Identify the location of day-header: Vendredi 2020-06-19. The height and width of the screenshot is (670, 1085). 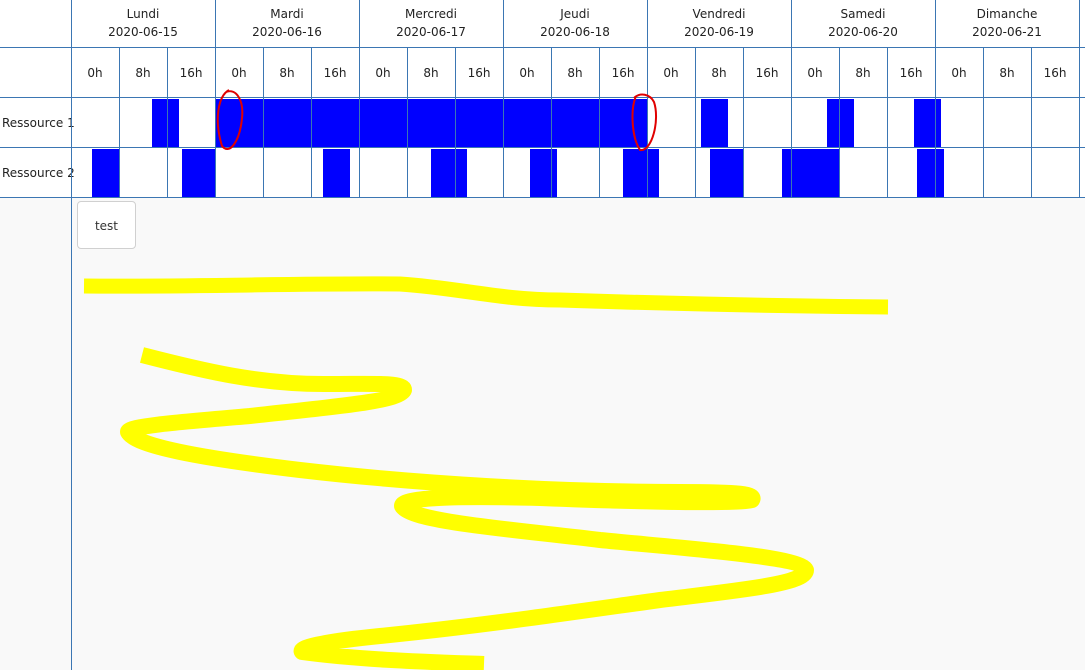
(719, 24).